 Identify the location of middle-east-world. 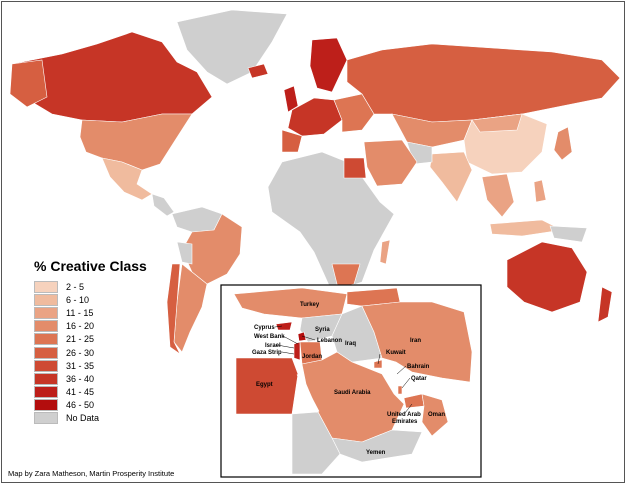
(390, 163).